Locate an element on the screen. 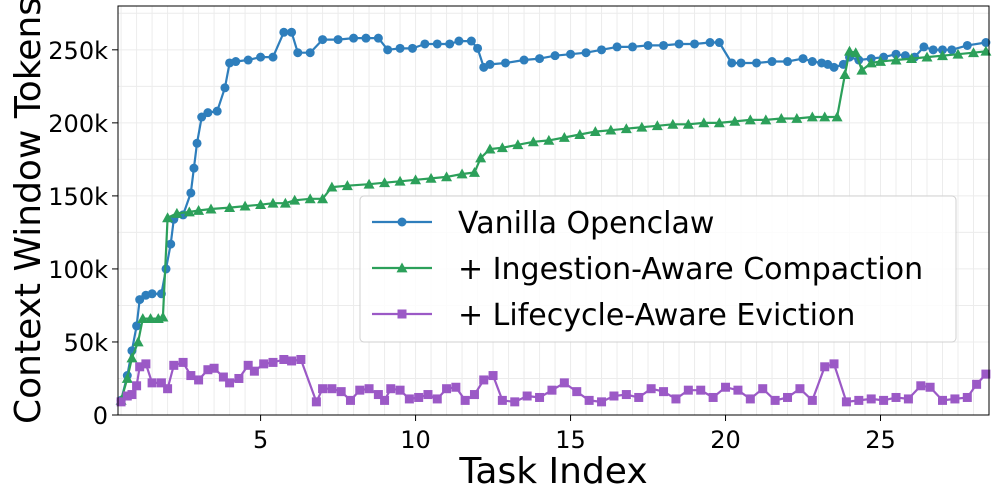  x-tick-label: 5 is located at coordinates (260, 440).